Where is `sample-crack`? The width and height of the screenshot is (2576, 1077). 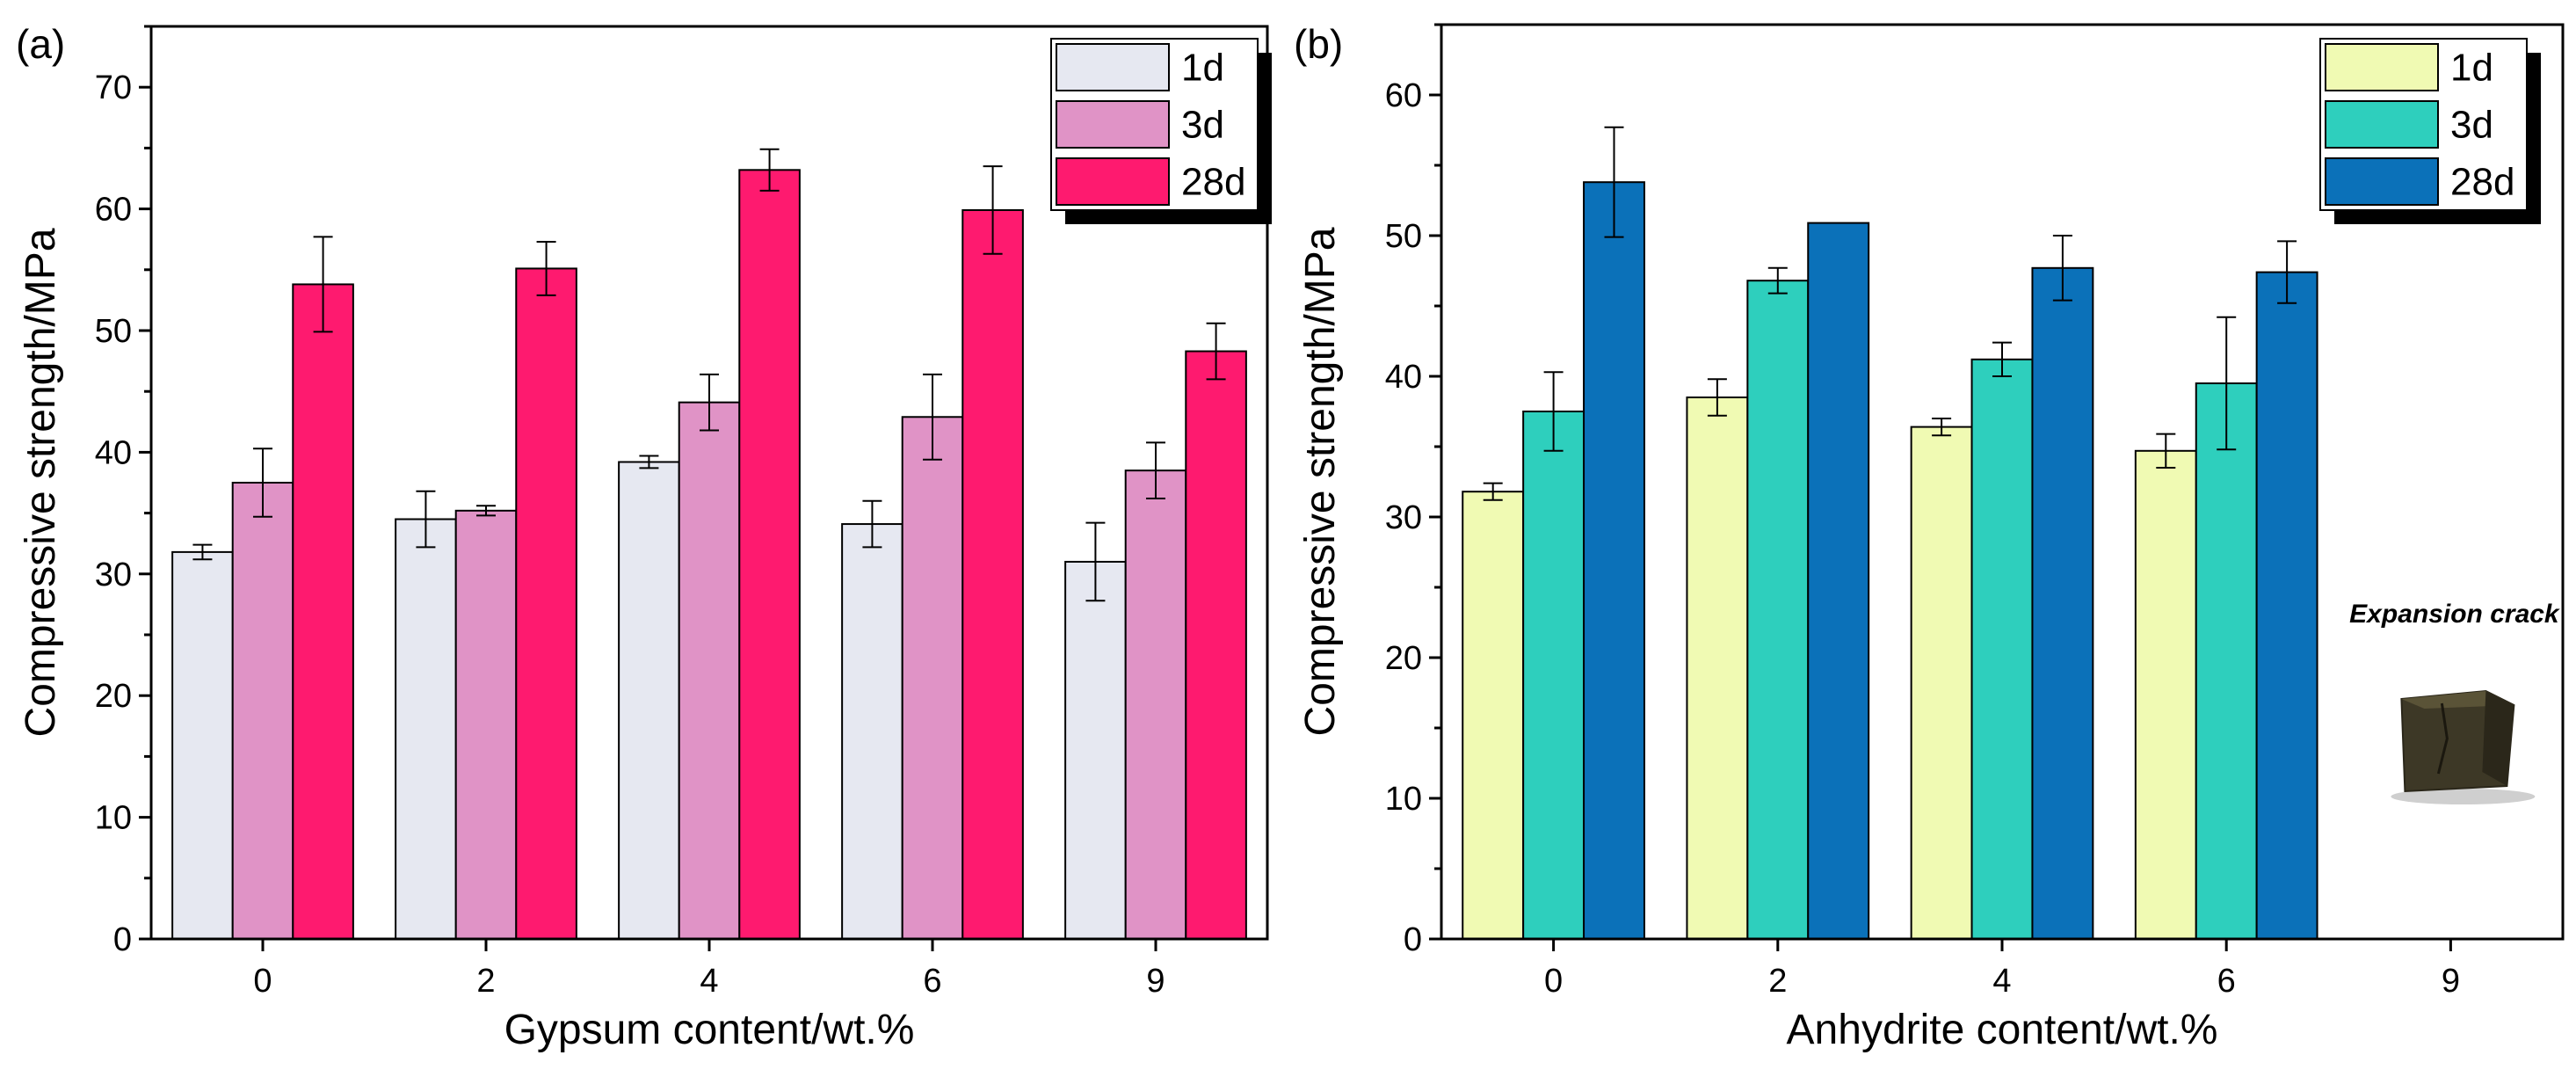
sample-crack is located at coordinates (2442, 738).